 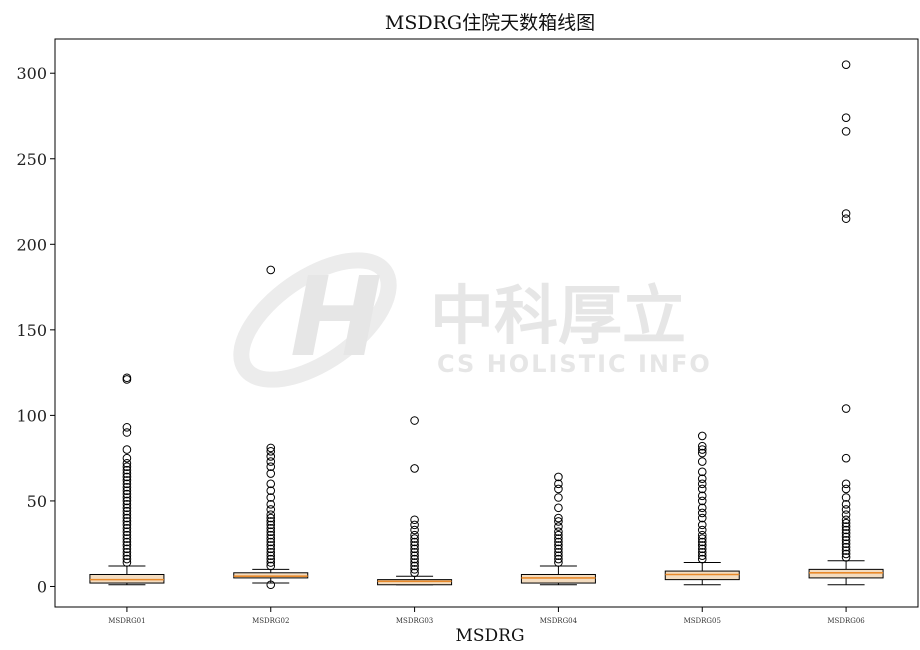 I want to click on x-tick-label: MSDRG01, so click(x=126, y=621).